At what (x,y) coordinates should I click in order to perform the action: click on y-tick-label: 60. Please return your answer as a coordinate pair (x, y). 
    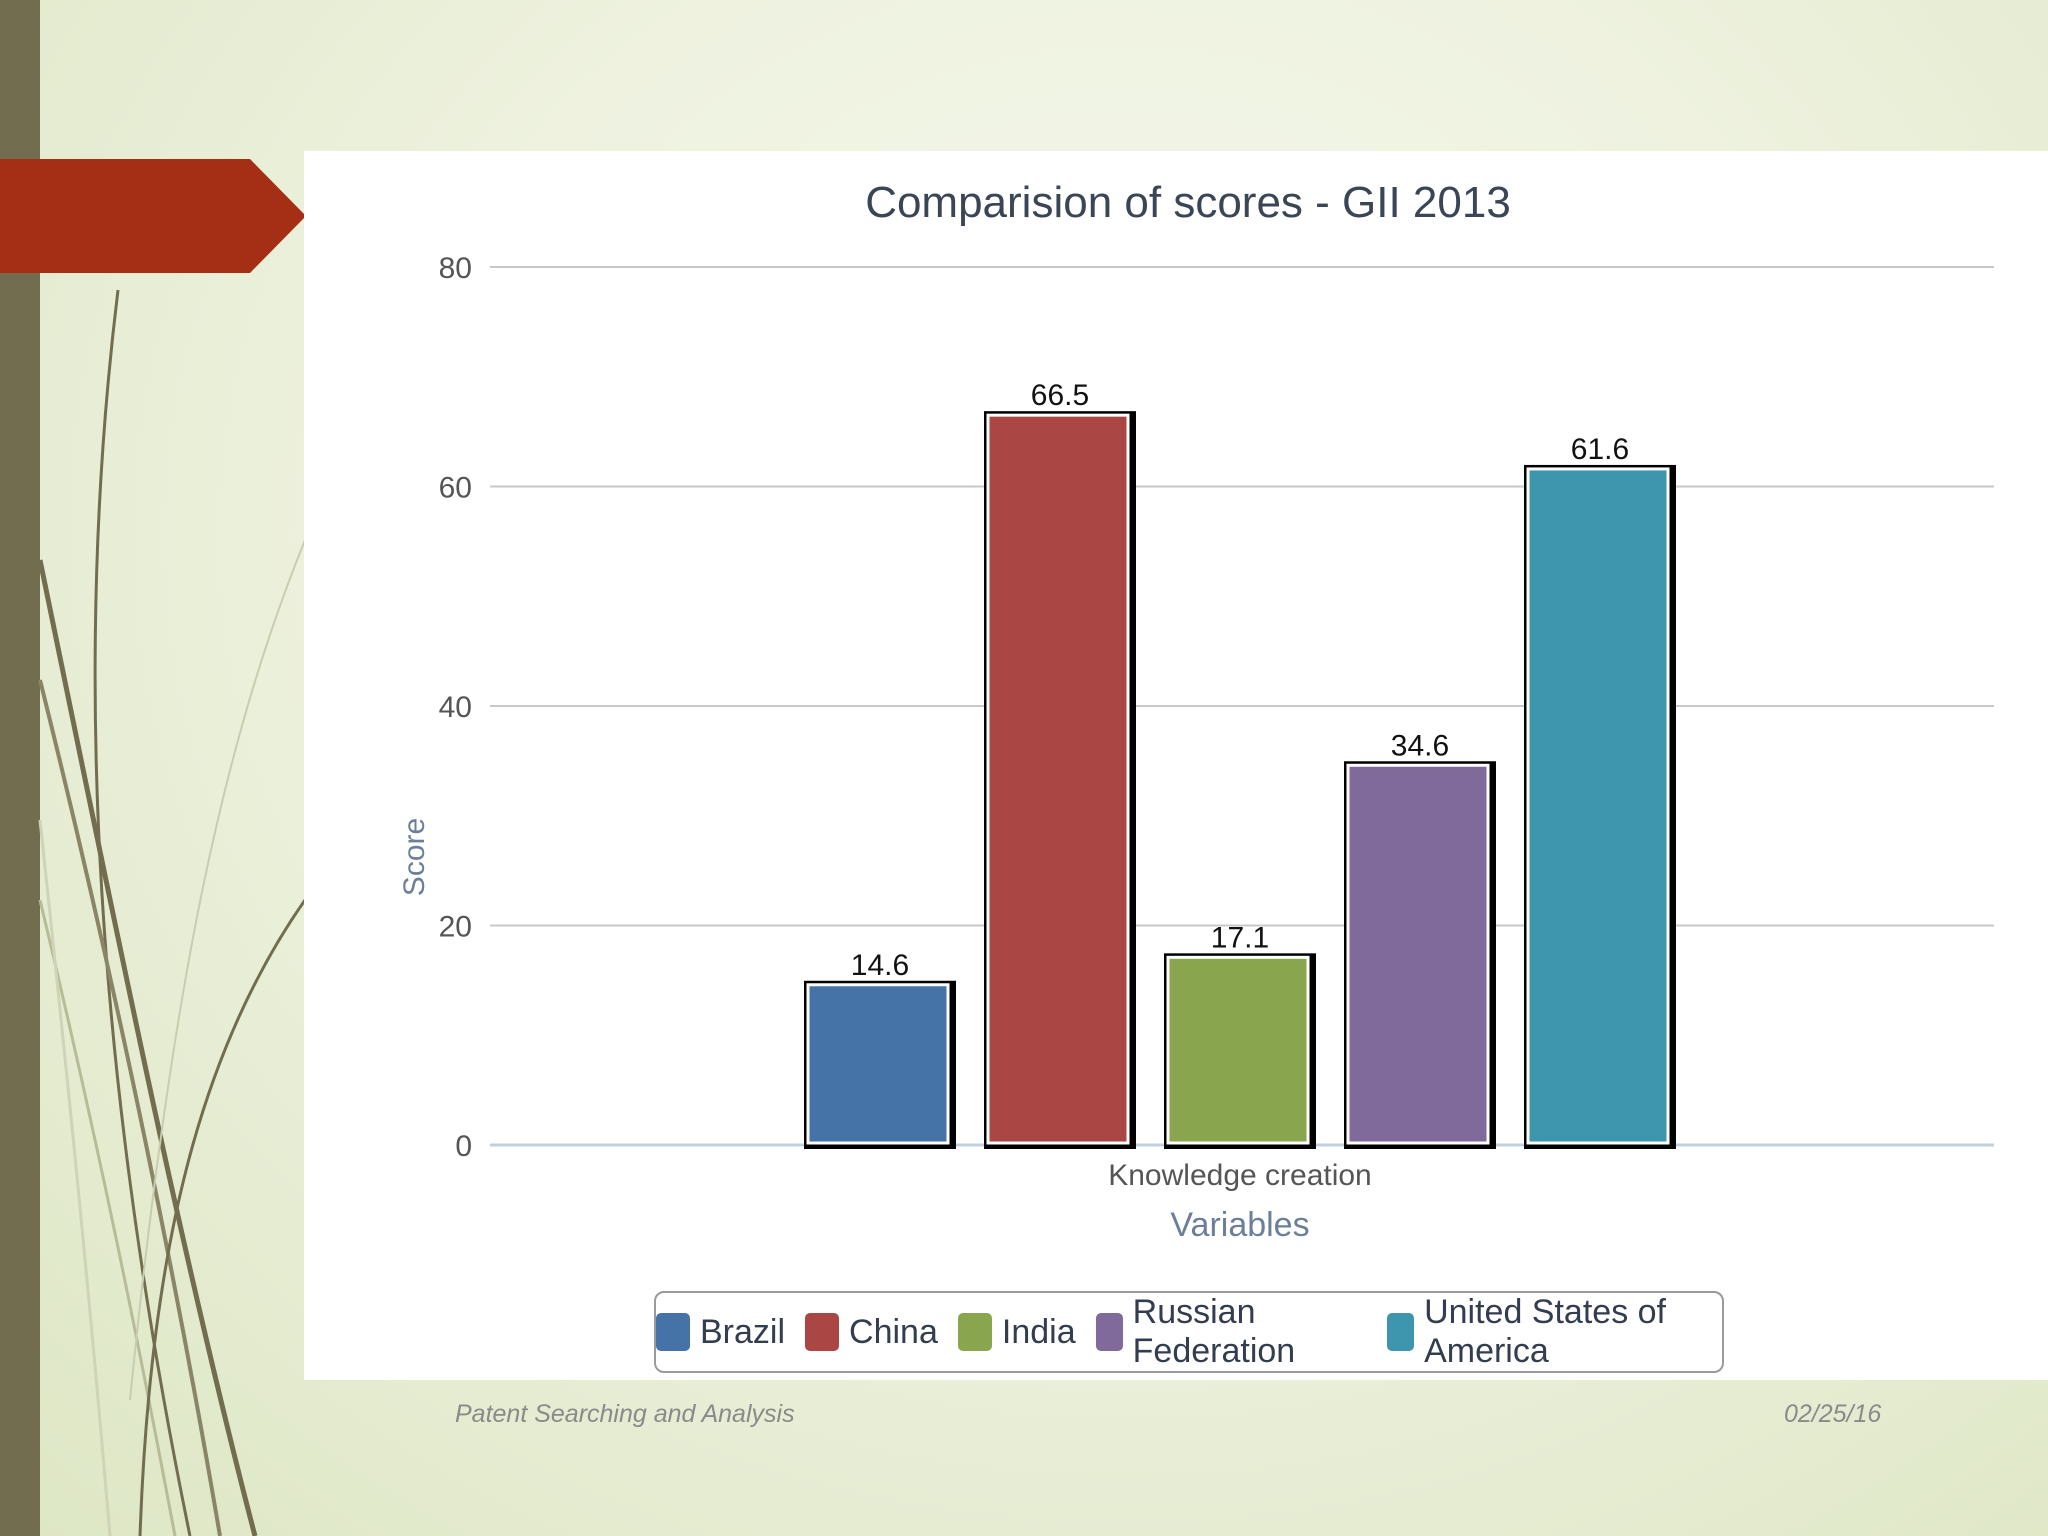
    Looking at the image, I should click on (455, 488).